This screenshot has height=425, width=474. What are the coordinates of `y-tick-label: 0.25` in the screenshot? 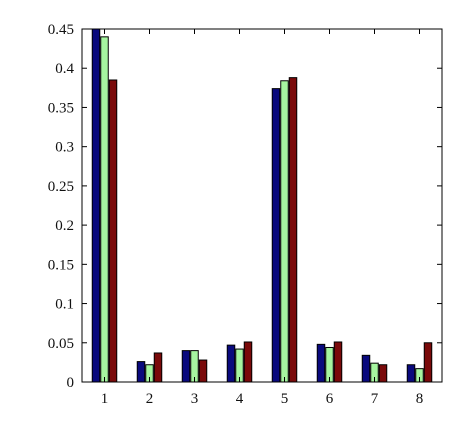 It's located at (61, 187).